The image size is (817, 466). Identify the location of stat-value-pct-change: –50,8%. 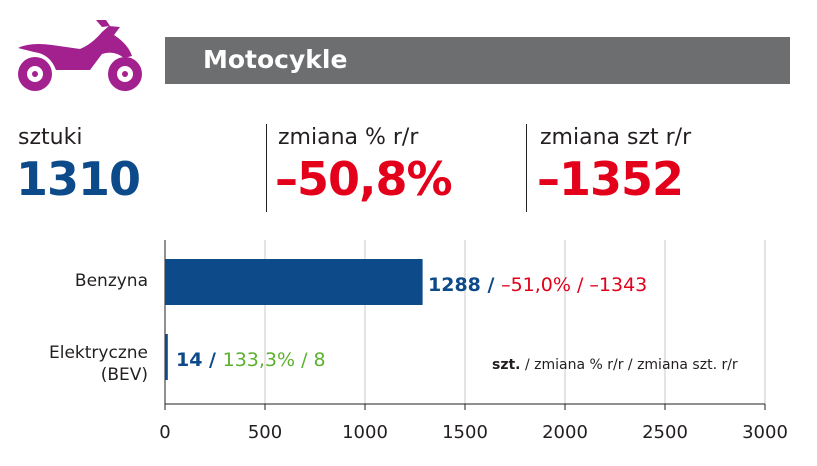
(364, 179).